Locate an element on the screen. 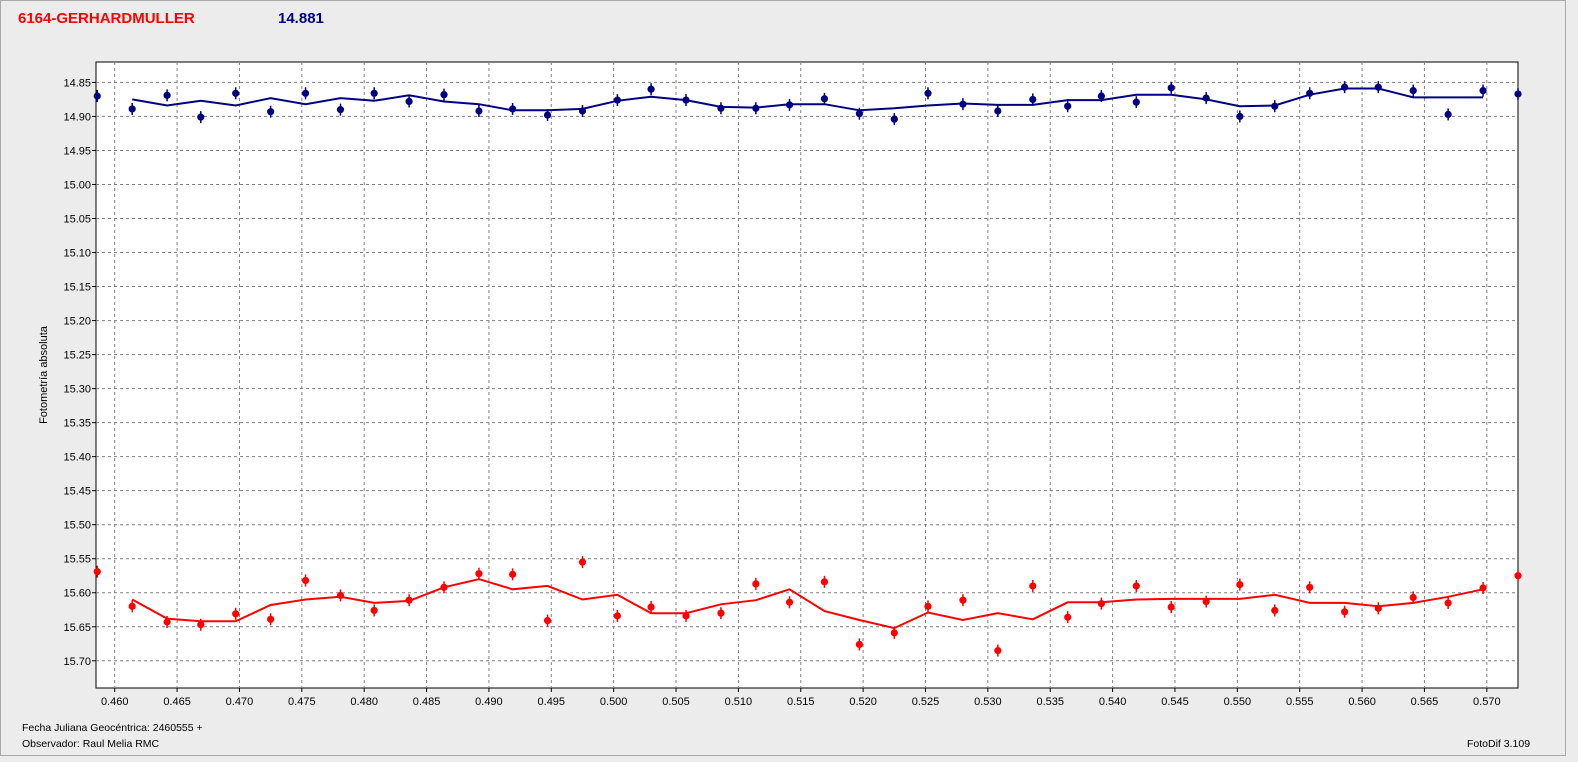 This screenshot has height=762, width=1578. x-tick-label: 0.530 is located at coordinates (988, 702).